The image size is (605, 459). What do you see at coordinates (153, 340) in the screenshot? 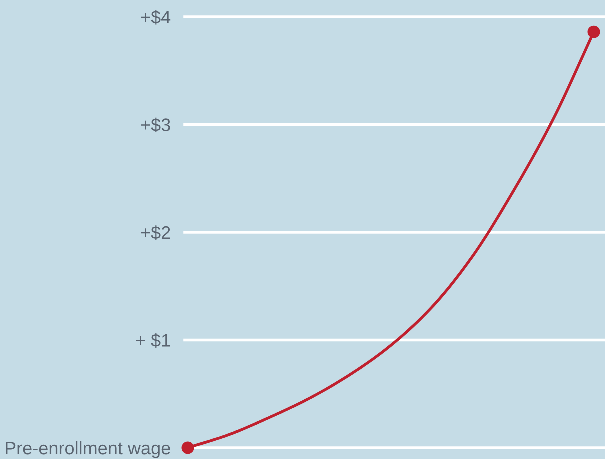
I see `y-tick-label: + $1` at bounding box center [153, 340].